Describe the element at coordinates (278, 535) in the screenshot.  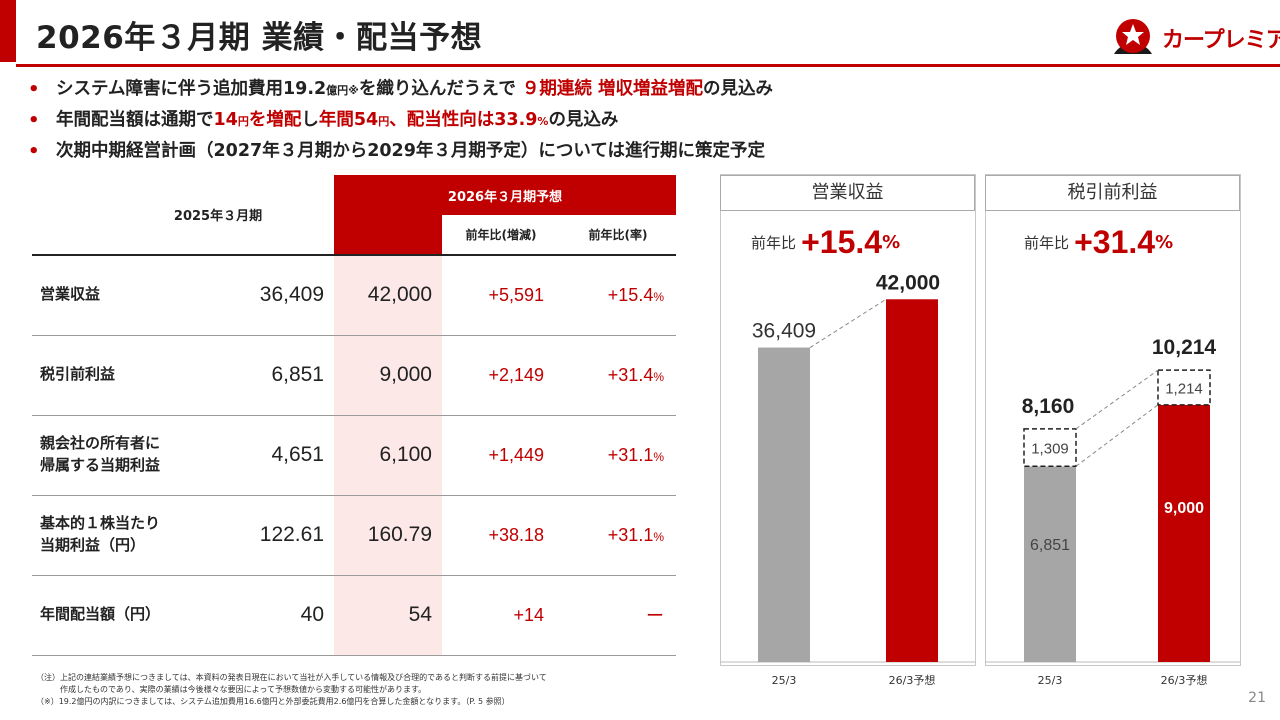
I see `value-2025: 122.61` at that location.